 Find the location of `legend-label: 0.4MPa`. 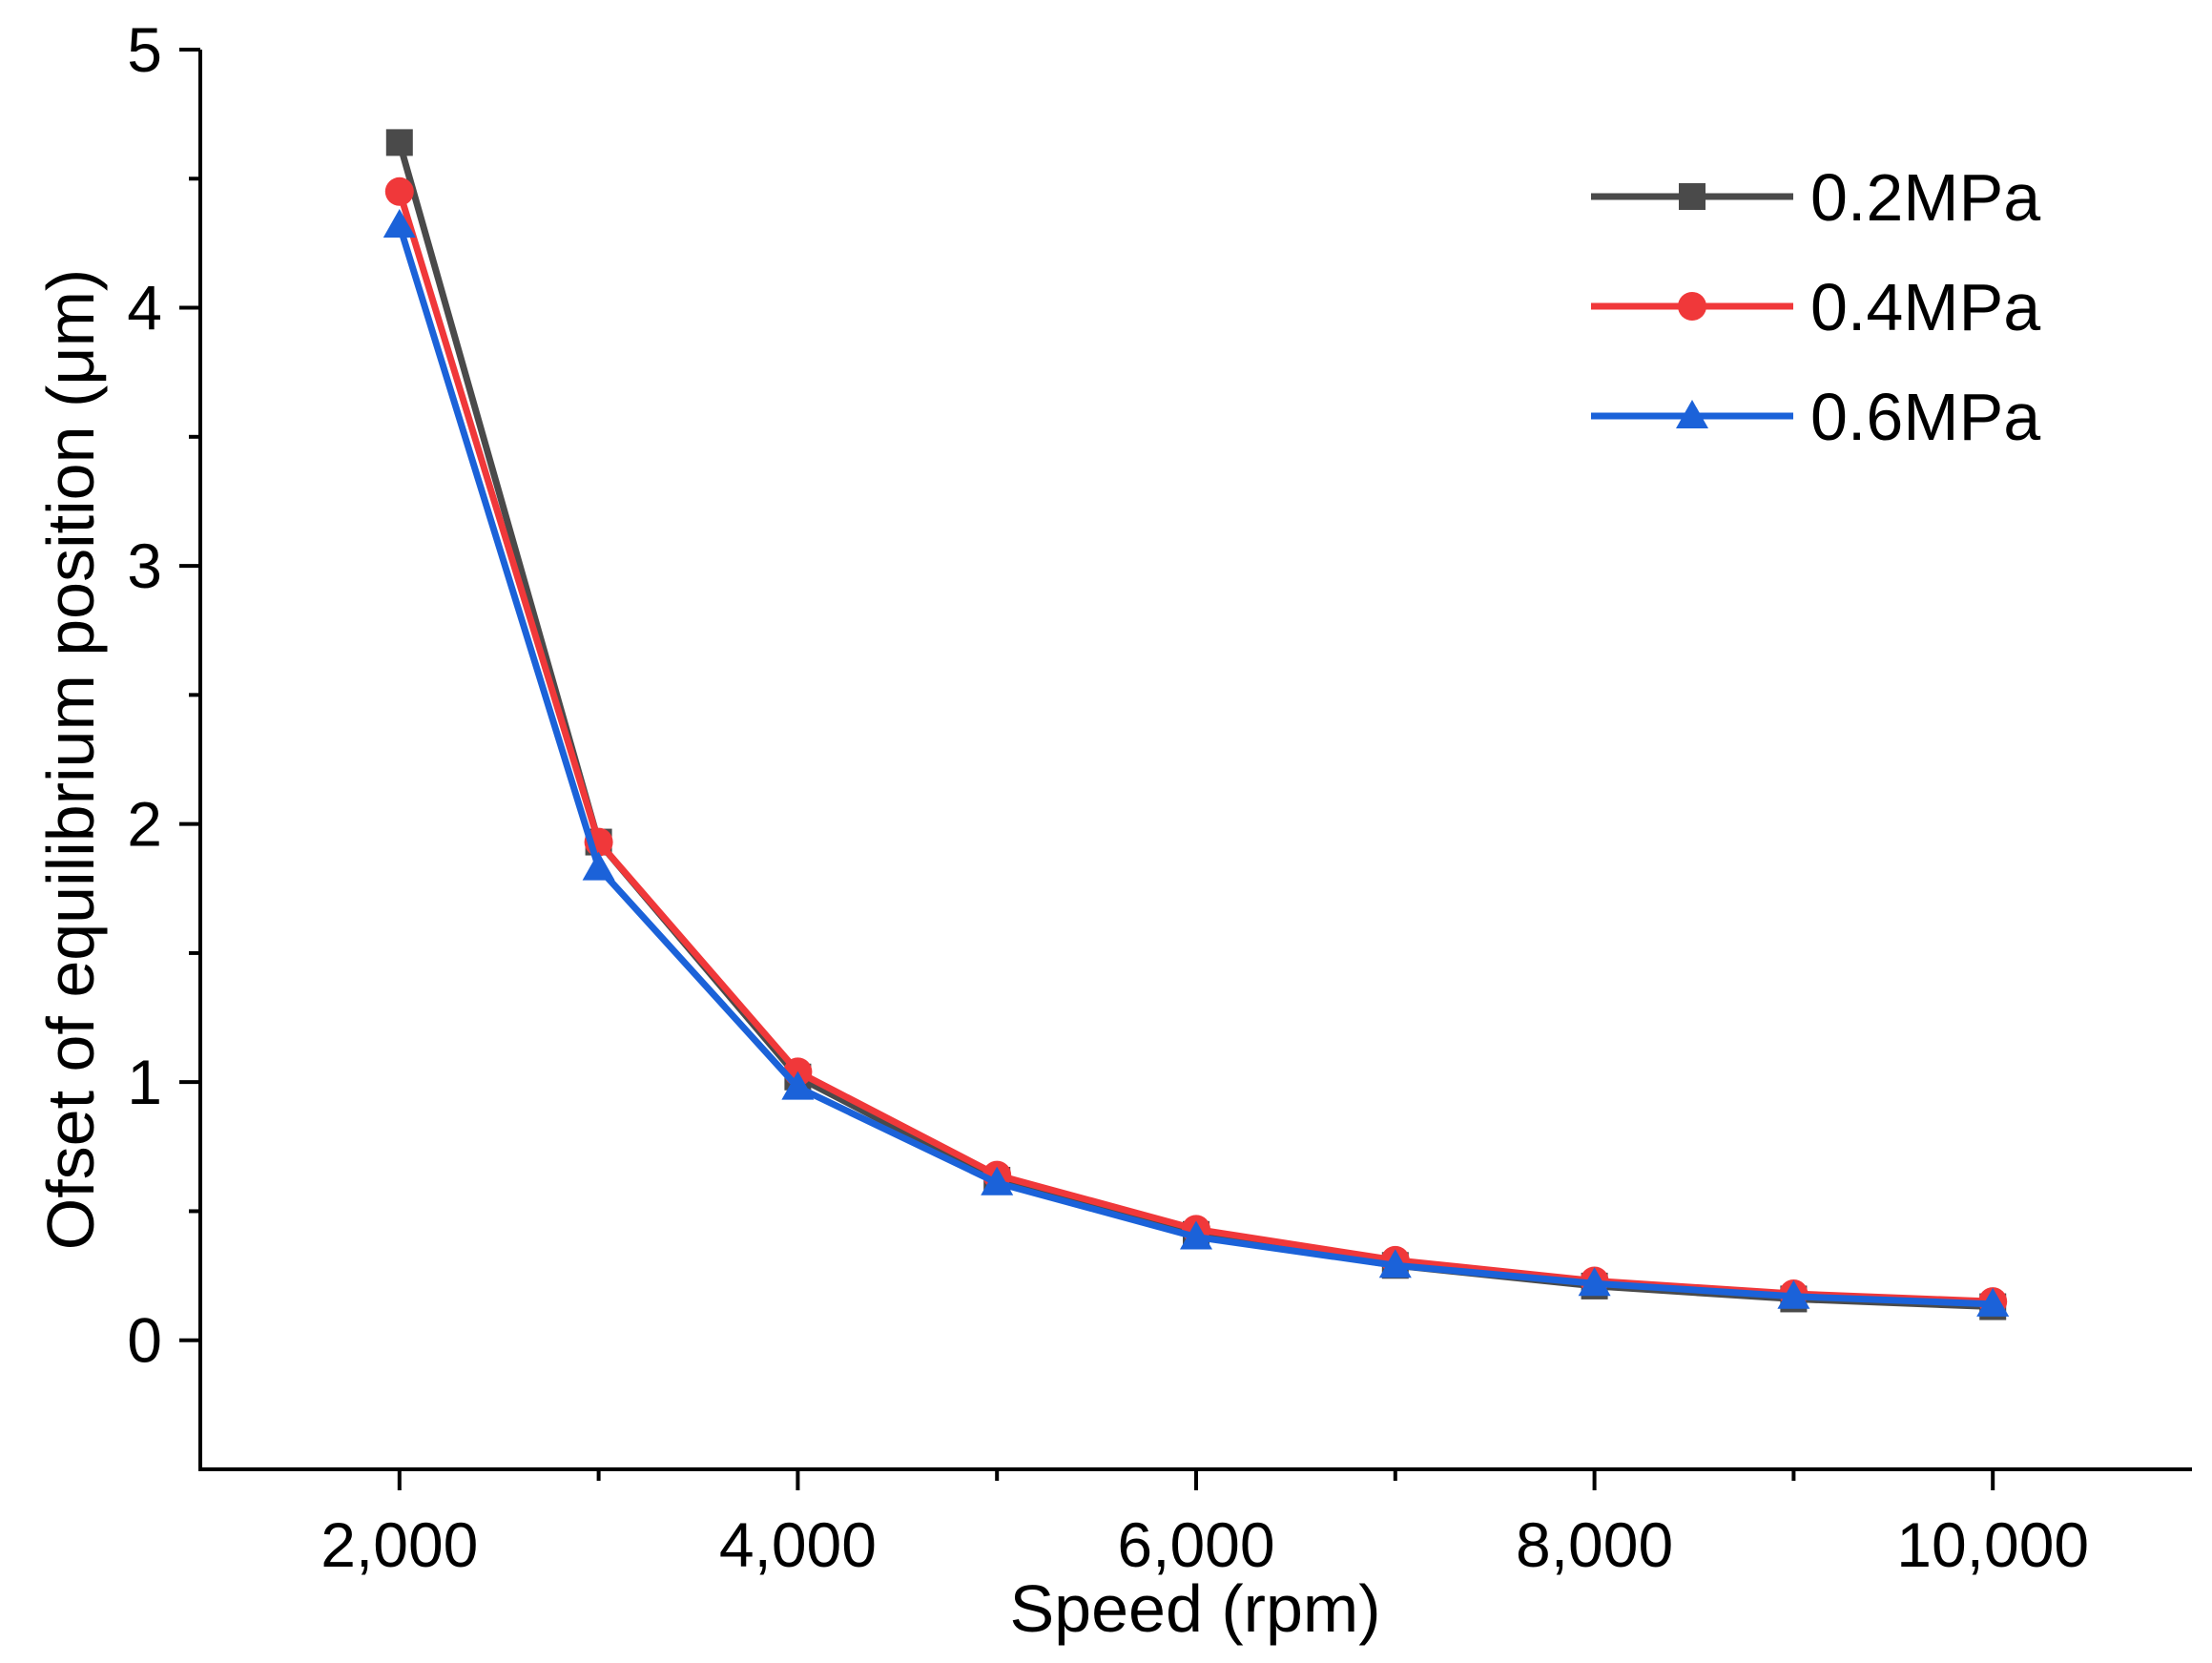

legend-label: 0.4MPa is located at coordinates (1925, 307).